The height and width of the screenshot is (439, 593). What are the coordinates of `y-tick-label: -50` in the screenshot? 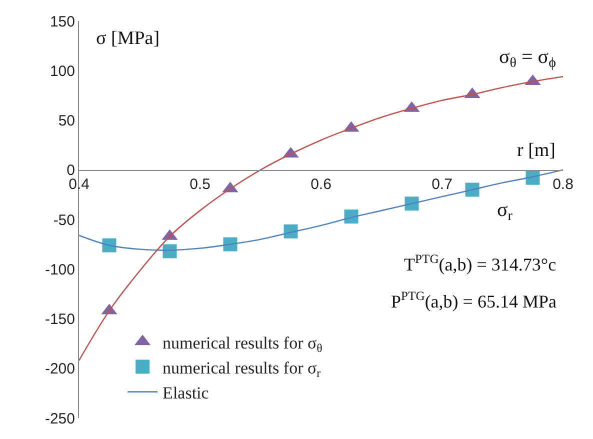 It's located at (64, 220).